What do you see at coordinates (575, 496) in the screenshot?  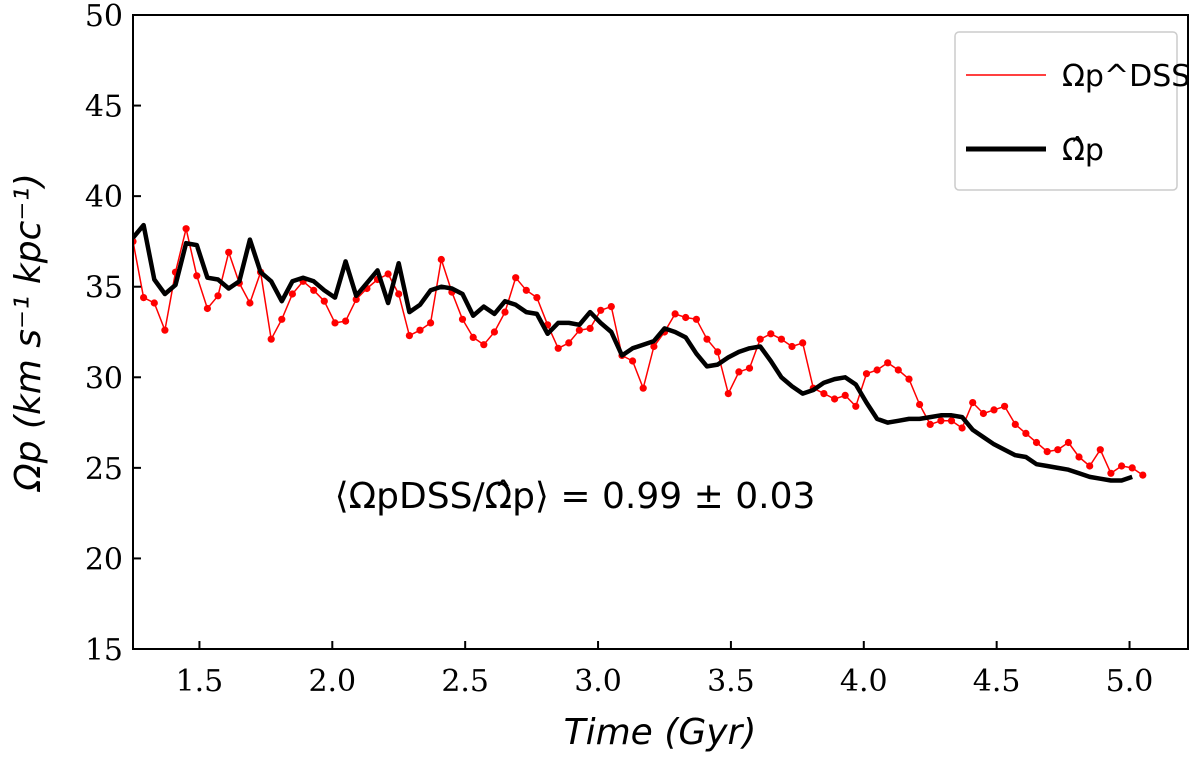 I see `ratio-annotation: ⟨ΩpDSS/Ω̂p⟩ = 0.99 ± 0.03` at bounding box center [575, 496].